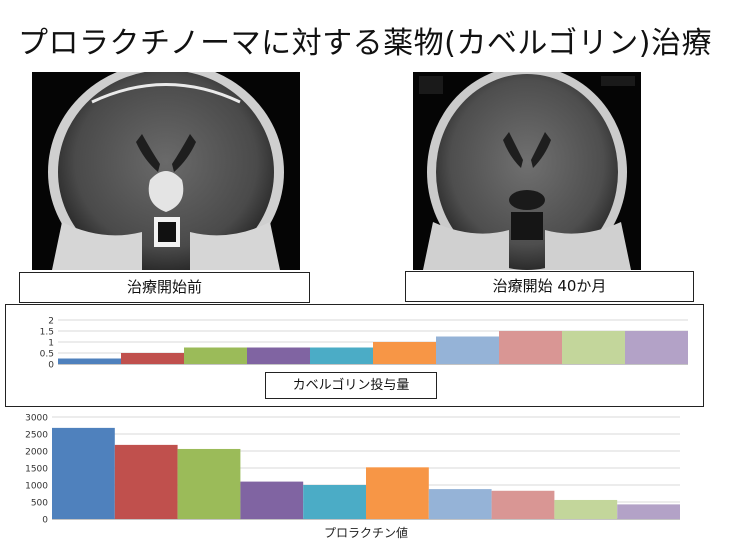 The width and height of the screenshot is (730, 551). I want to click on y-tick-label: 0.5, so click(47, 355).